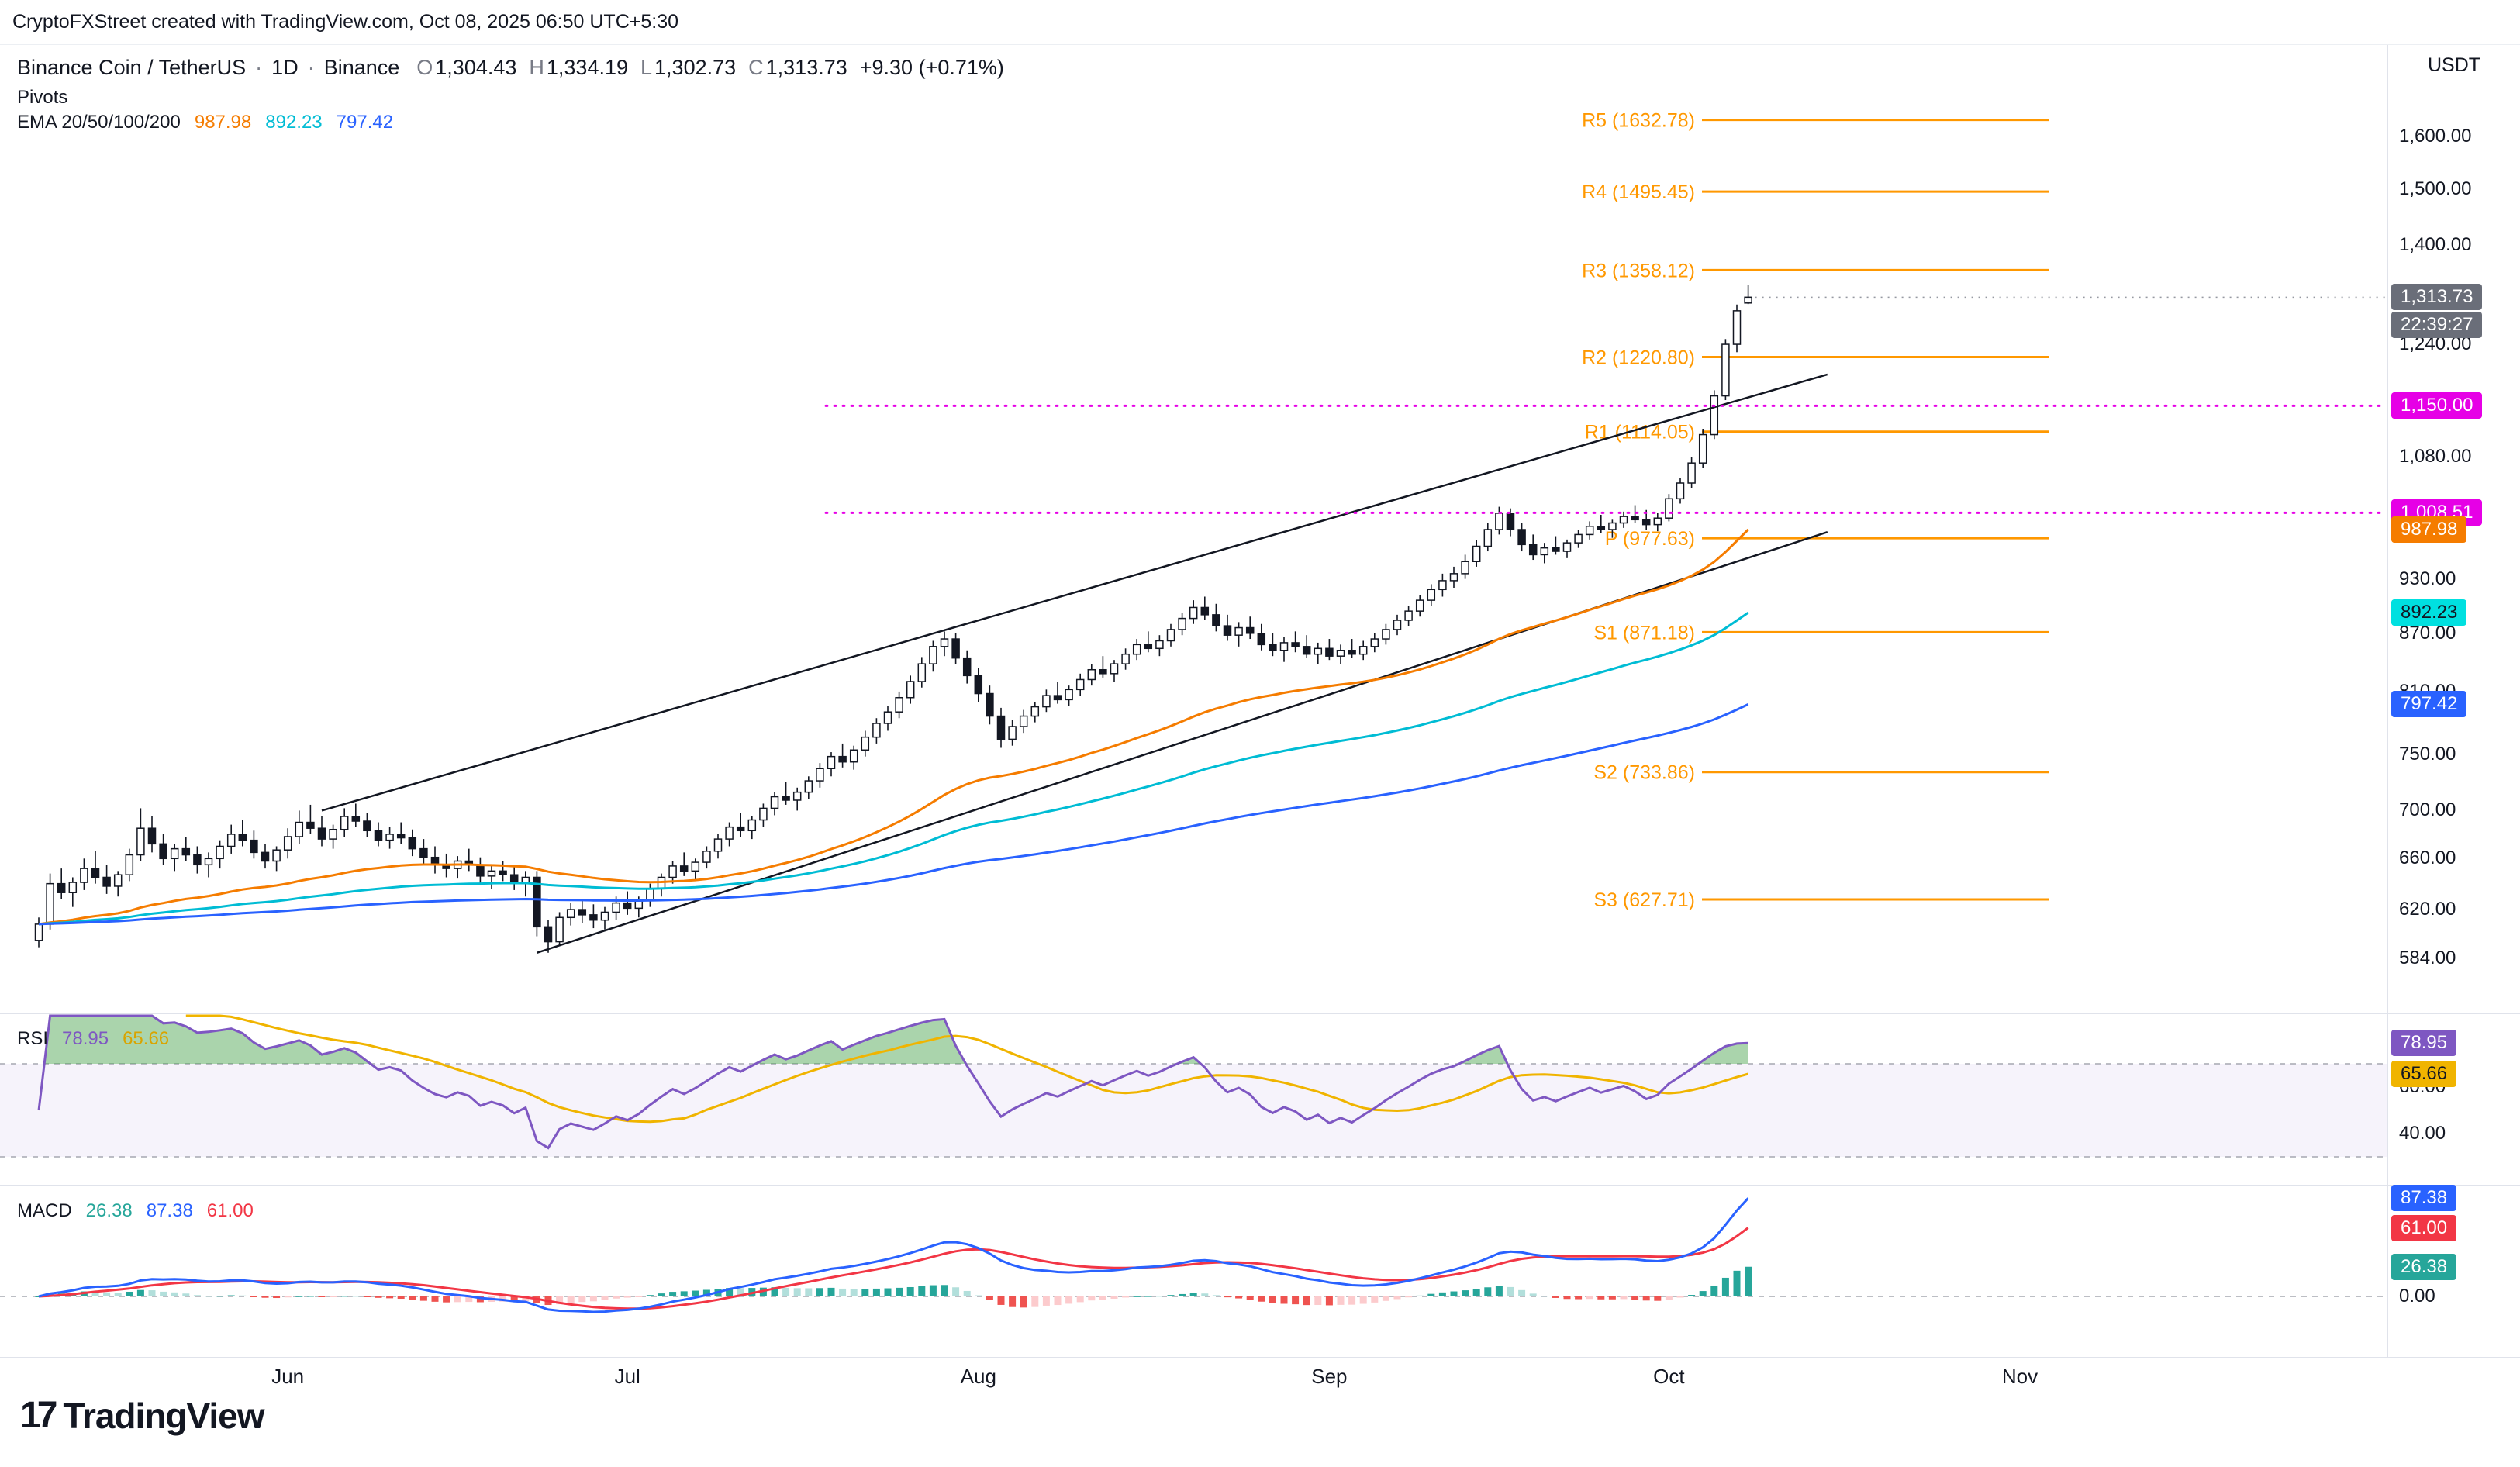 This screenshot has height=1467, width=2520. Describe the element at coordinates (2454, 65) in the screenshot. I see `price-scale-currency: USDT` at that location.